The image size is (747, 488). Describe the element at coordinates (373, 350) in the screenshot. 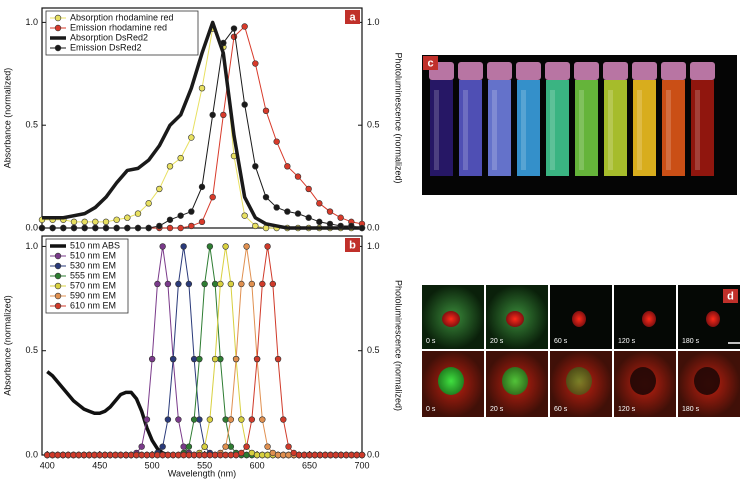

I see `y2-tick-label: 0.5` at that location.